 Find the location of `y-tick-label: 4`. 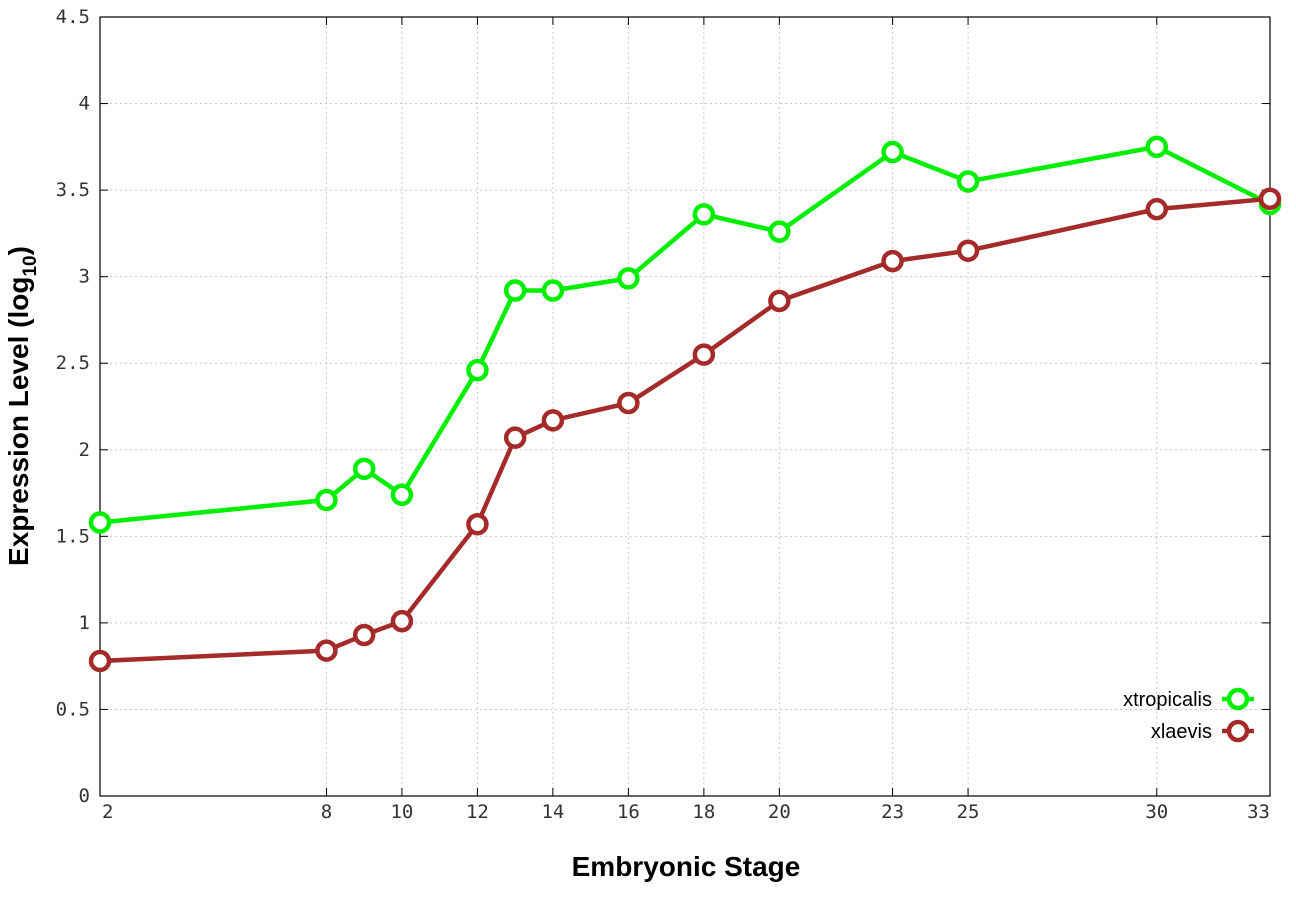

y-tick-label: 4 is located at coordinates (84, 104).